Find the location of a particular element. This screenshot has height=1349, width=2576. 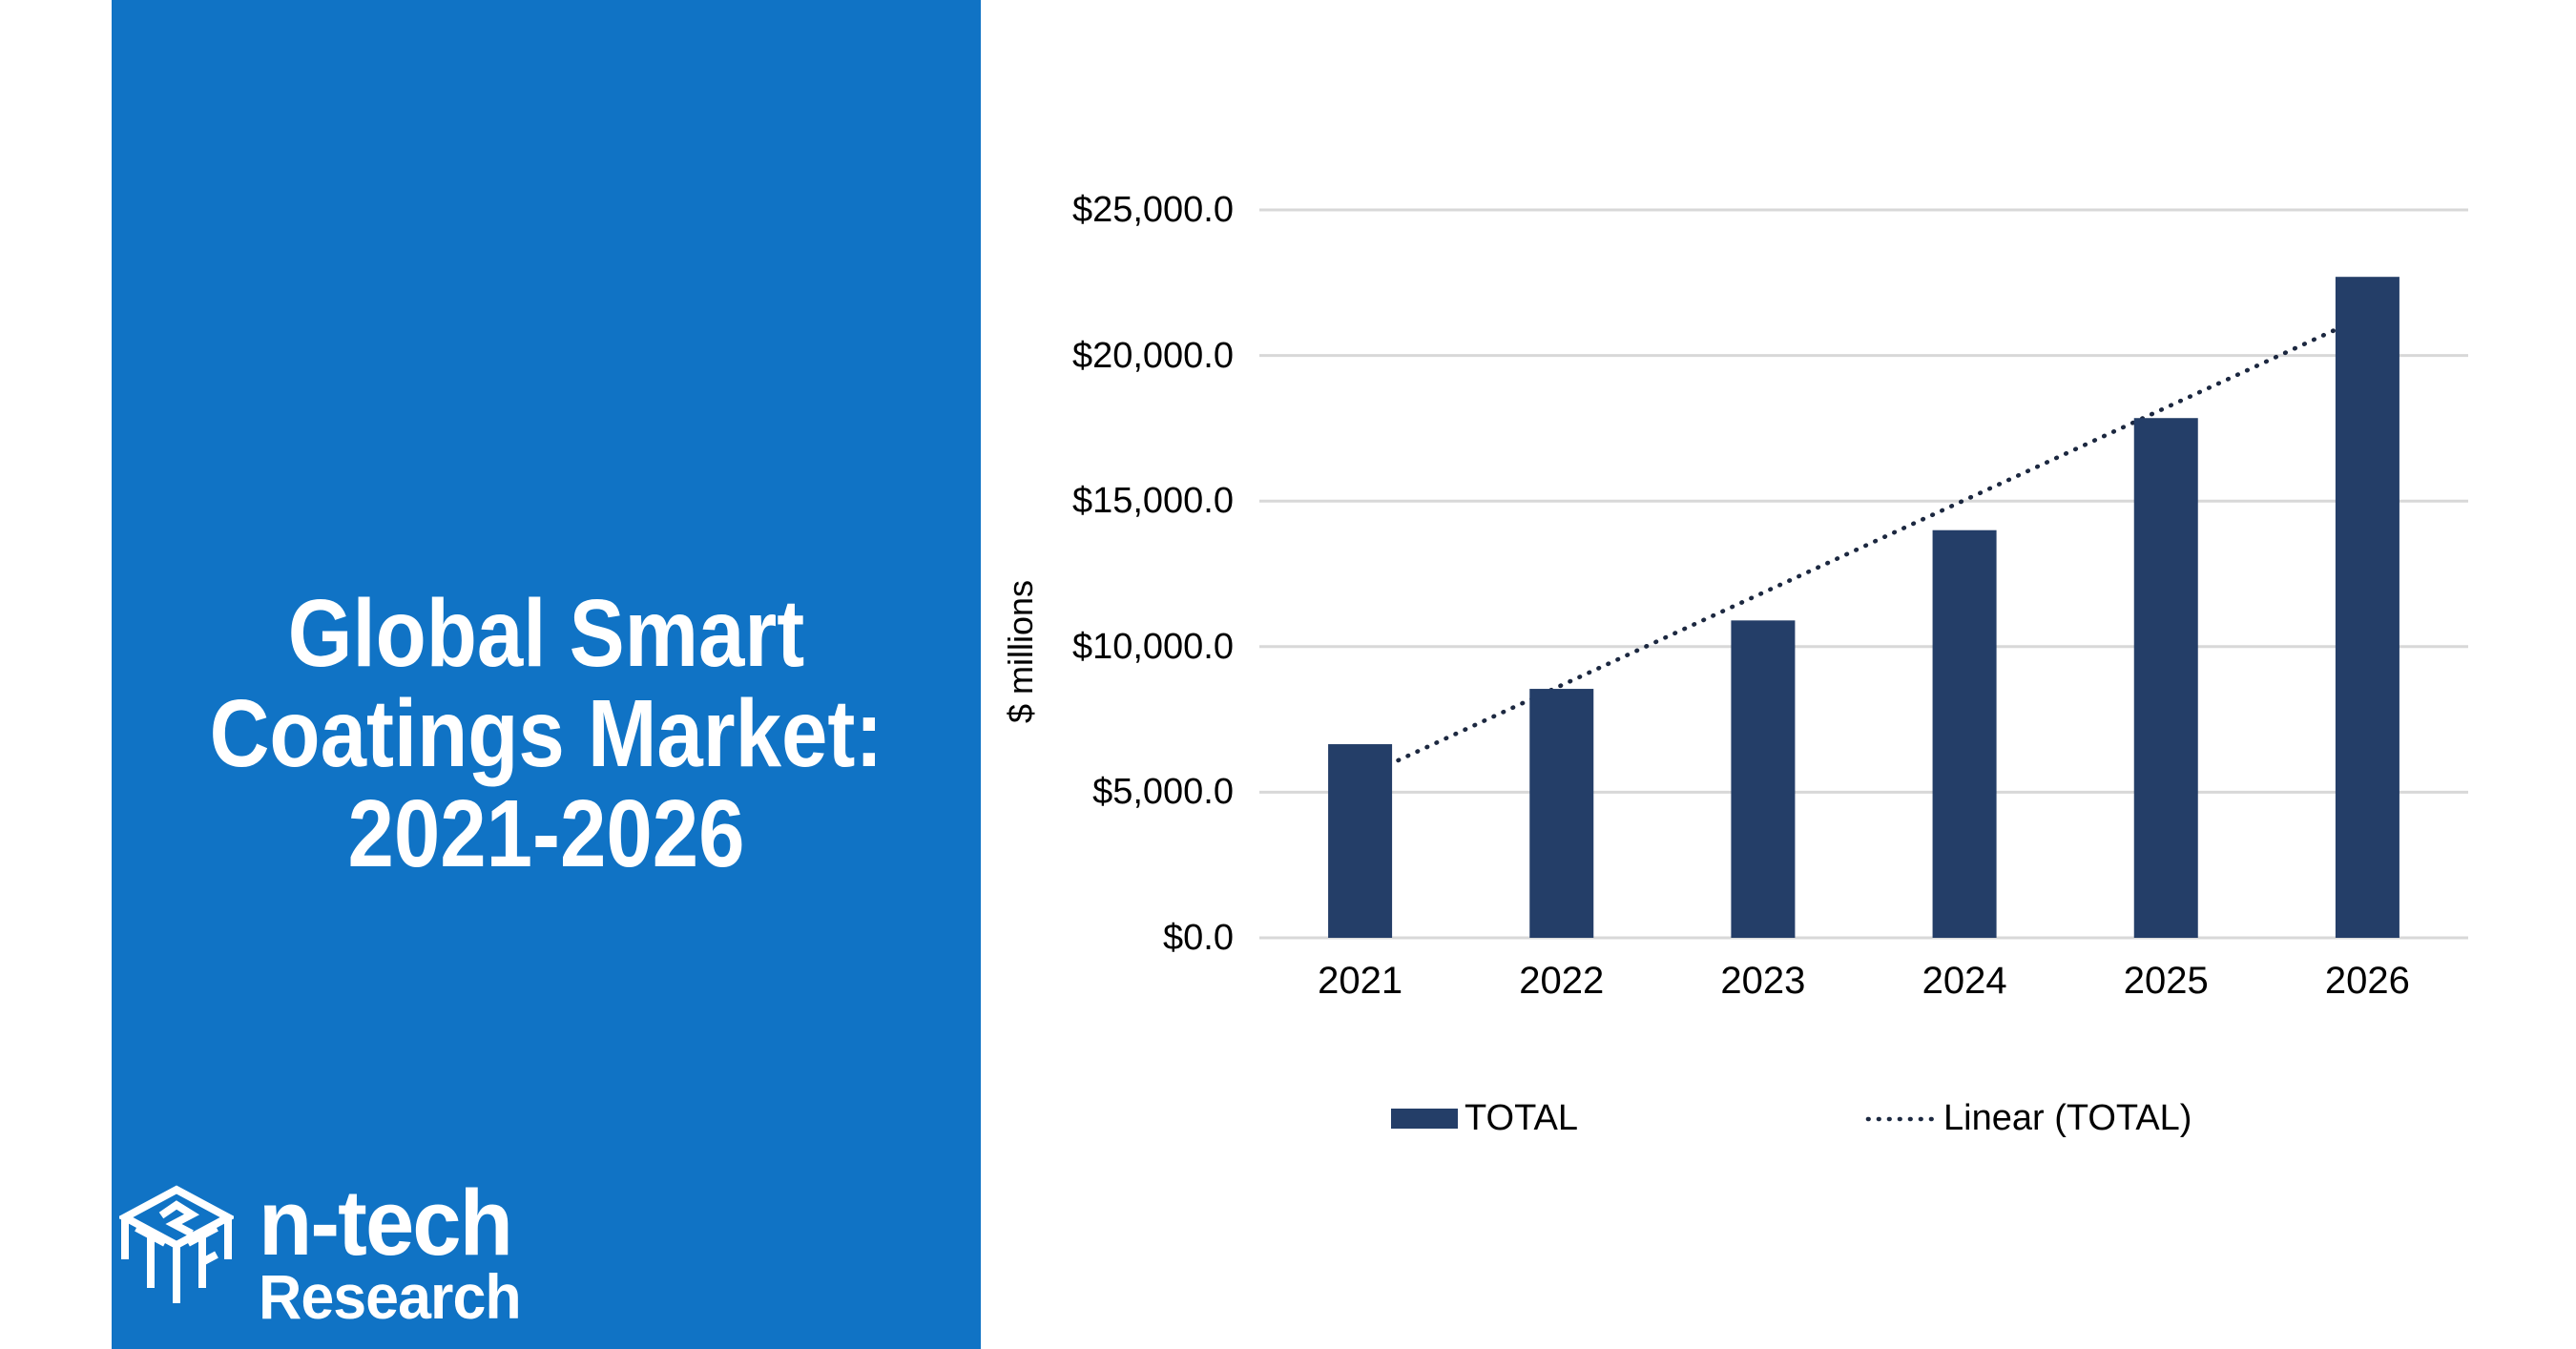

report-title-line2: Coatings Market: is located at coordinates (546, 733).